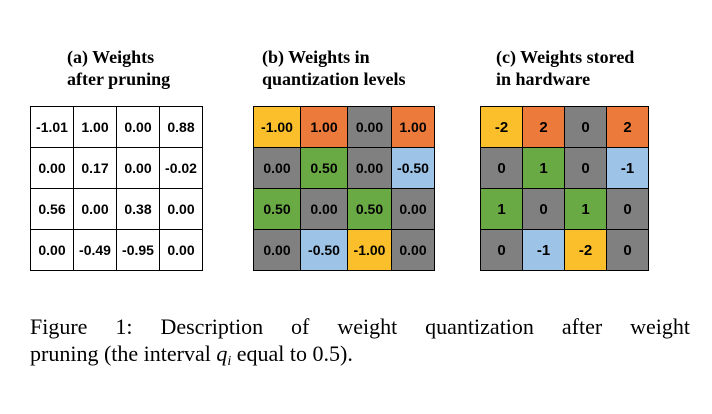  I want to click on caption-variable-q: q, so click(222, 353).